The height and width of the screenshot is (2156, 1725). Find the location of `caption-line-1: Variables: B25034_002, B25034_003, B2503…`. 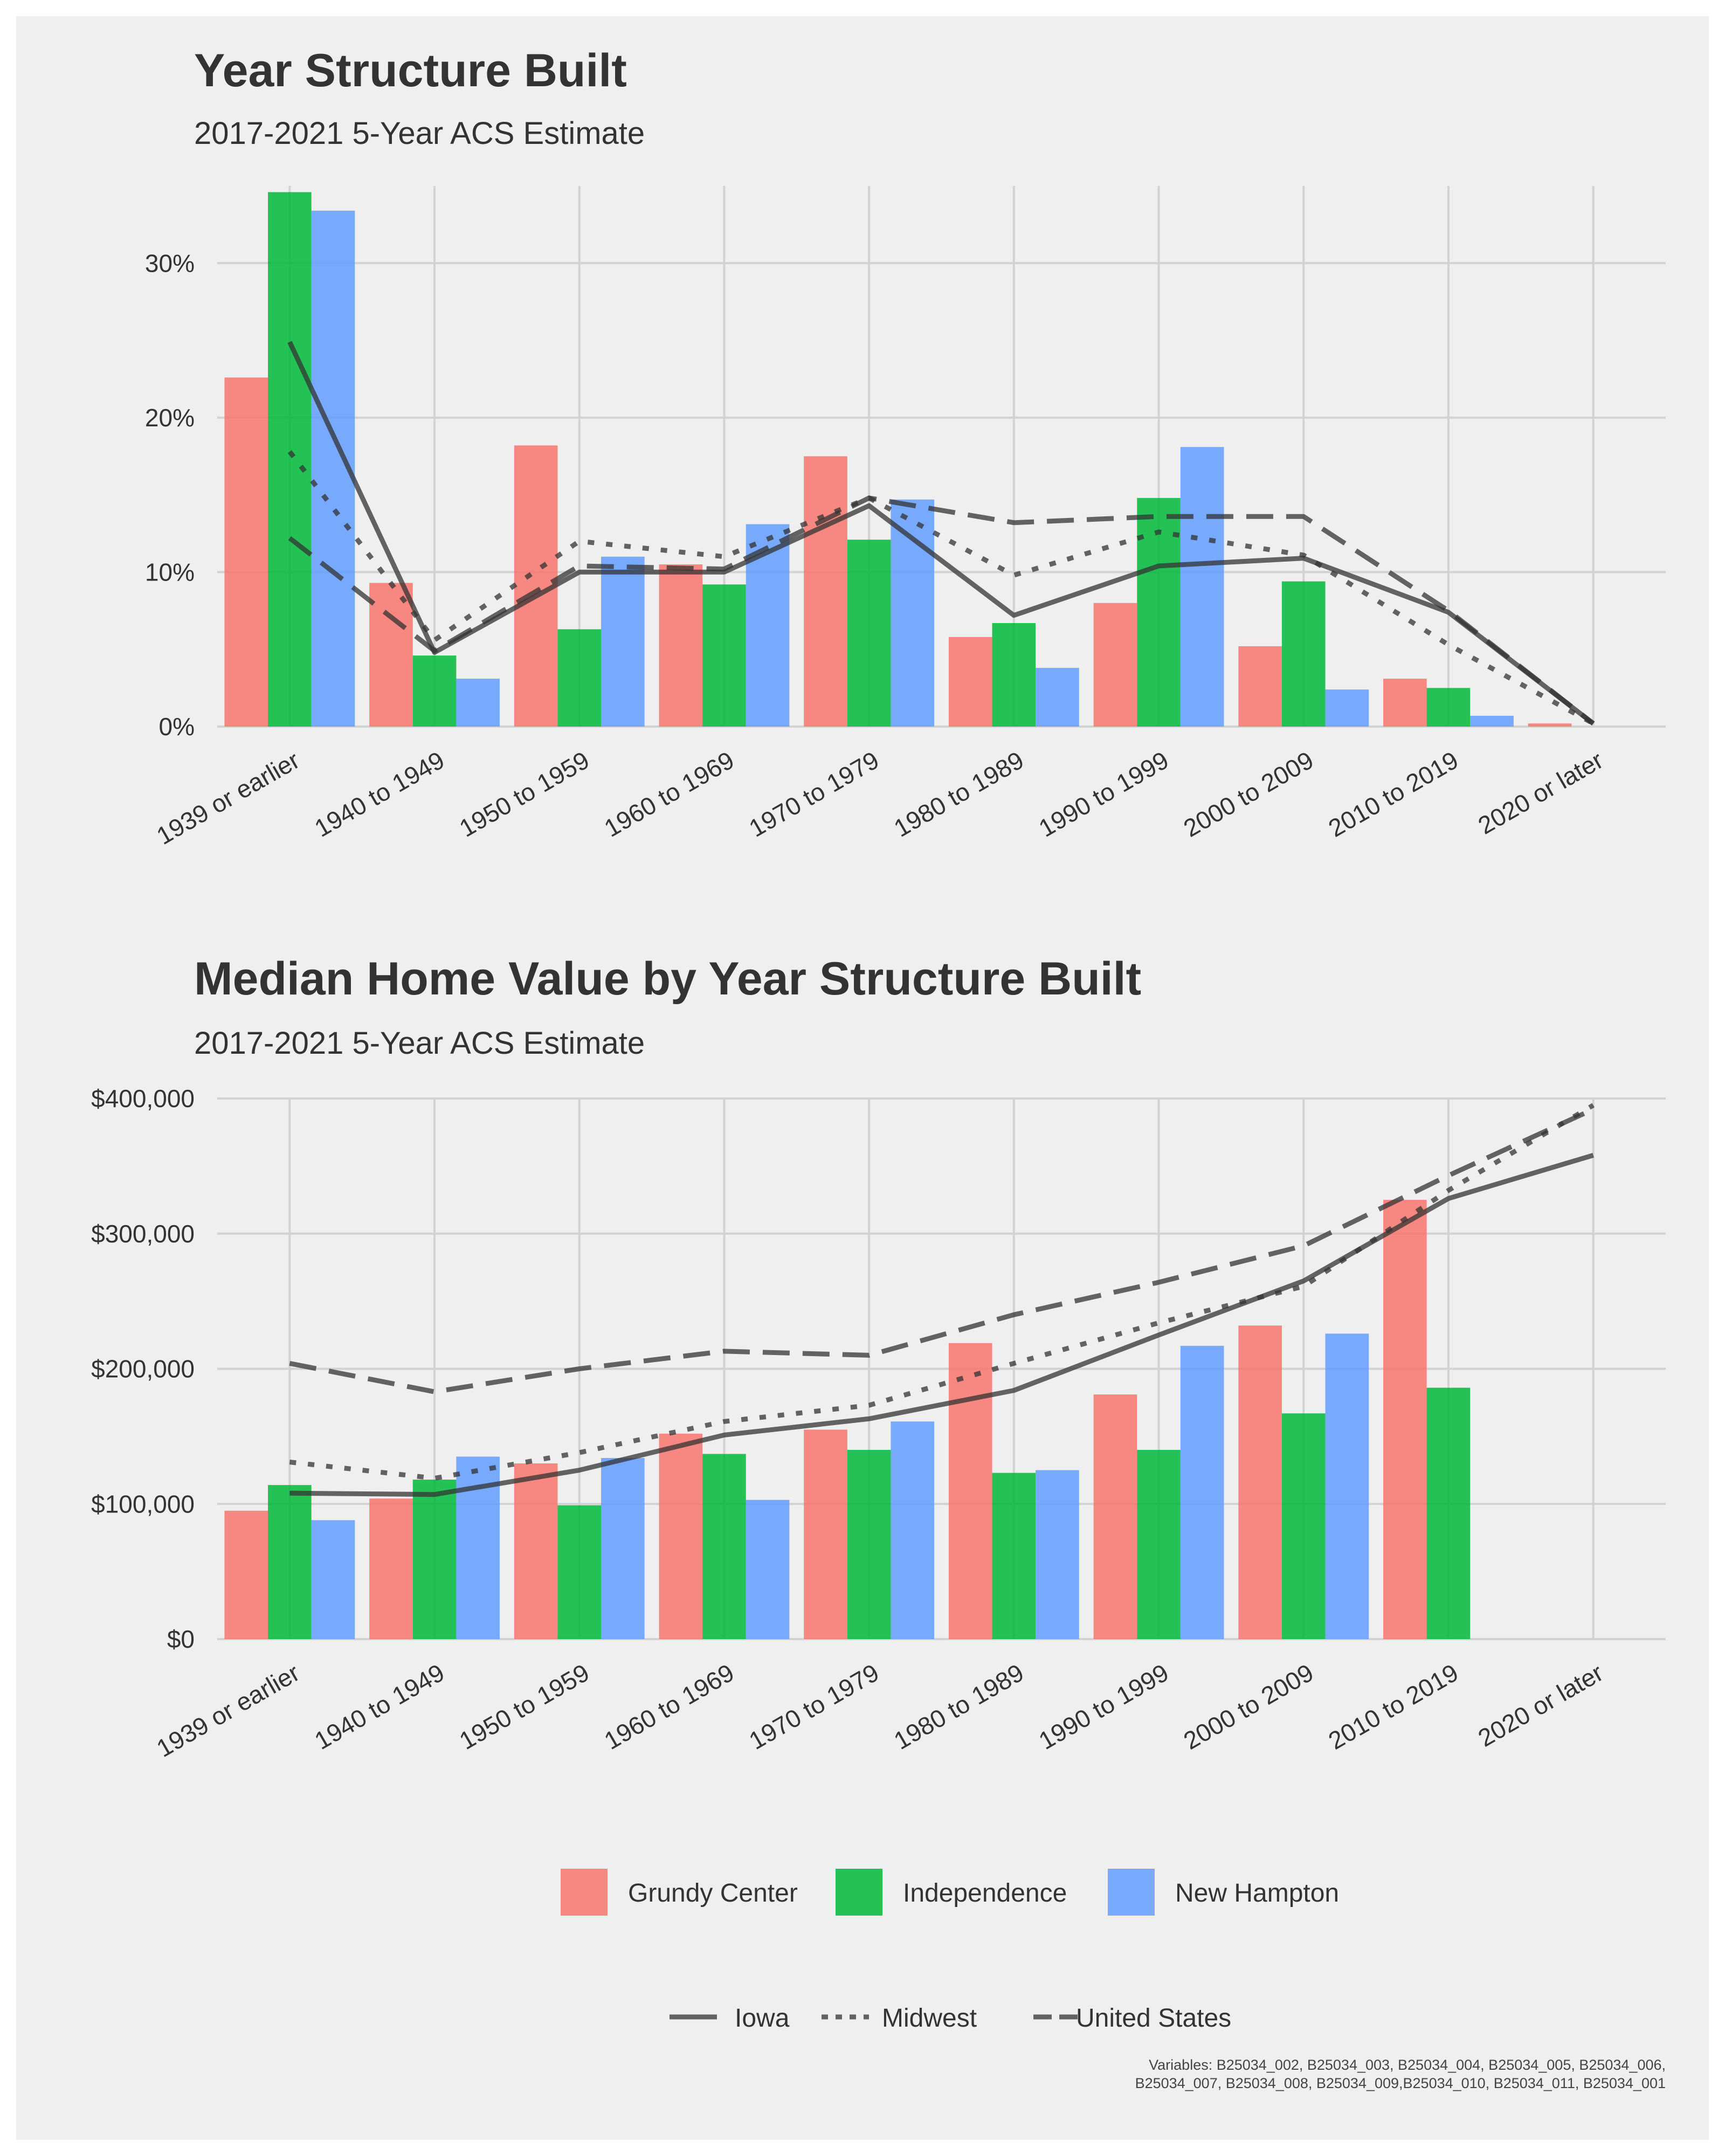

caption-line-1: Variables: B25034_002, B25034_003, B2503… is located at coordinates (1407, 2065).